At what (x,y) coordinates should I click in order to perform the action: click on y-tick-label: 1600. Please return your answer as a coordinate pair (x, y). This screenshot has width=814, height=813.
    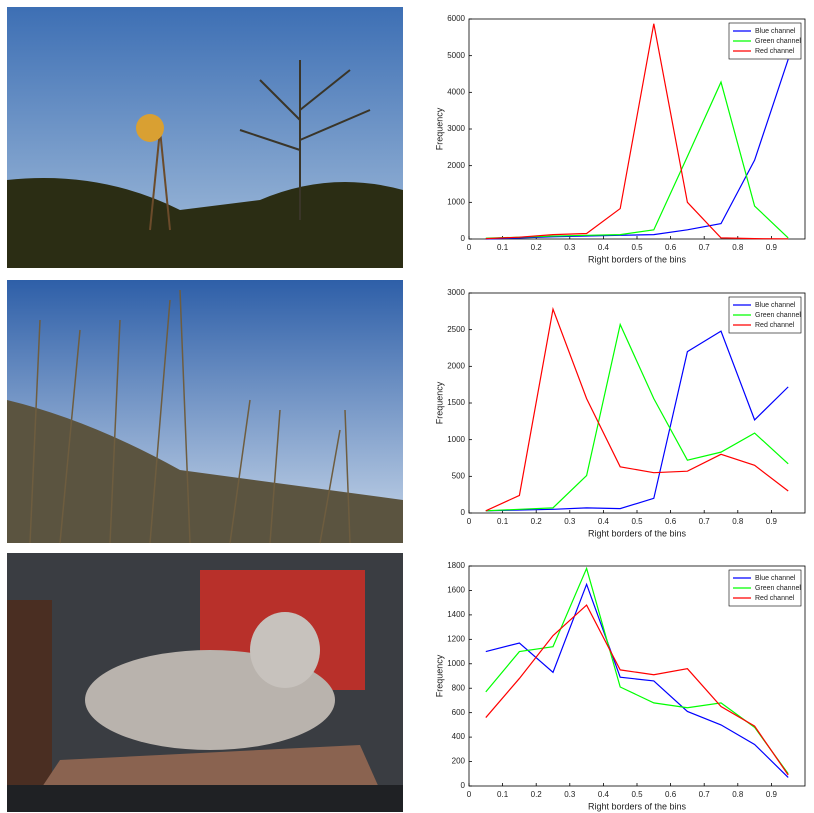
    Looking at the image, I should click on (456, 590).